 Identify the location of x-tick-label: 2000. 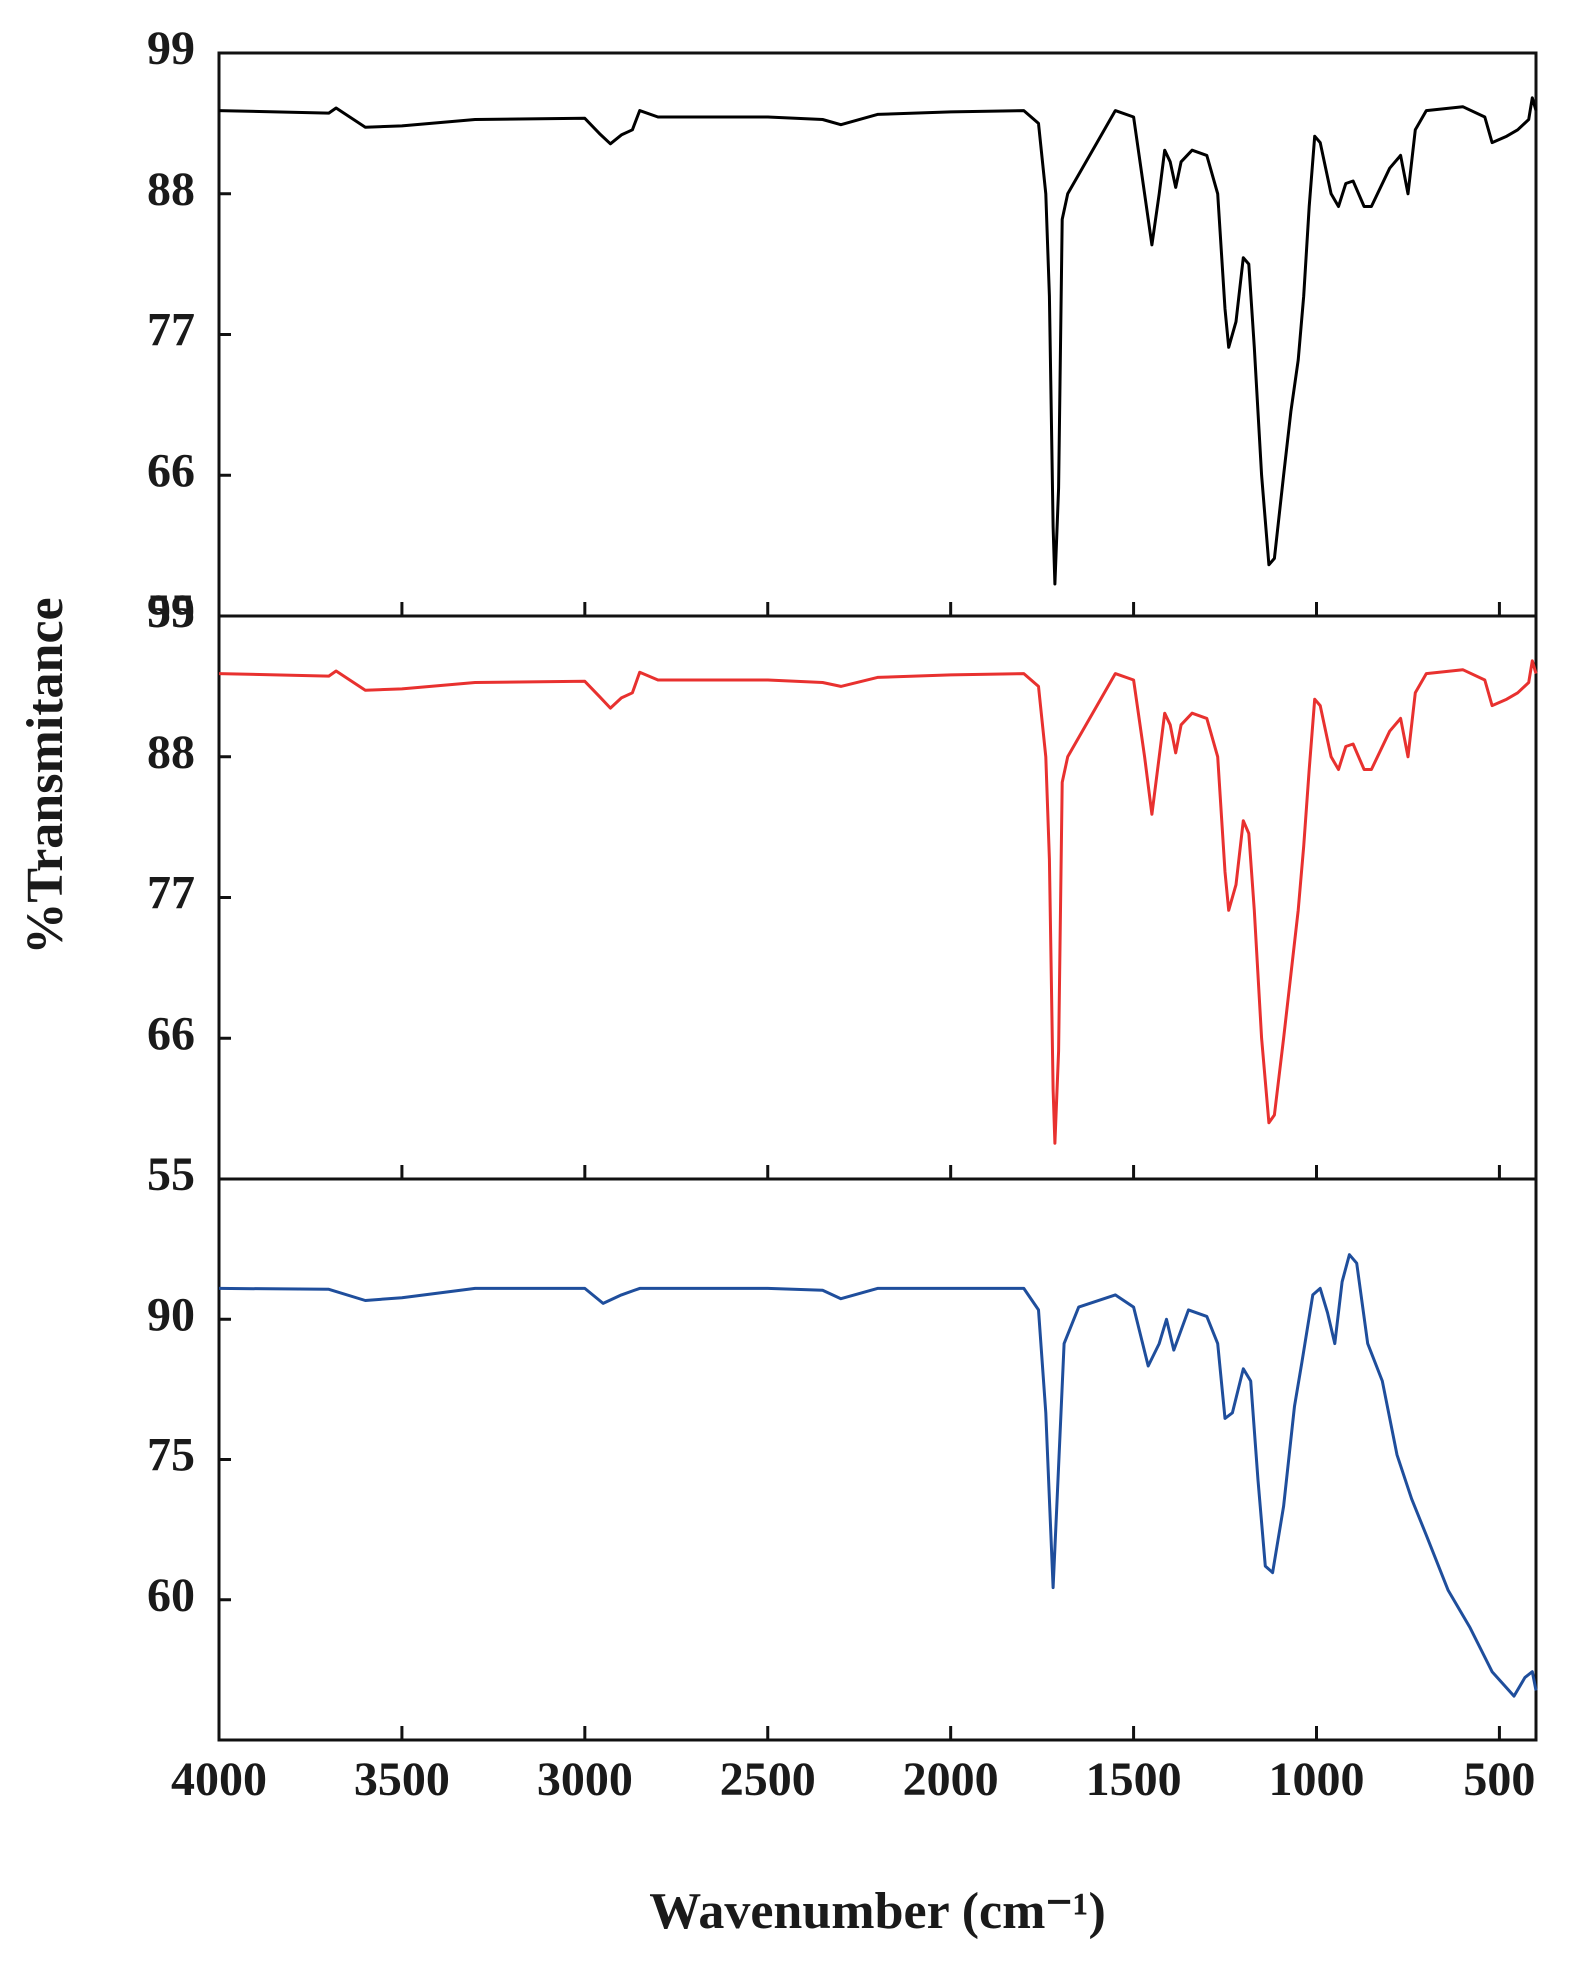
(951, 1779).